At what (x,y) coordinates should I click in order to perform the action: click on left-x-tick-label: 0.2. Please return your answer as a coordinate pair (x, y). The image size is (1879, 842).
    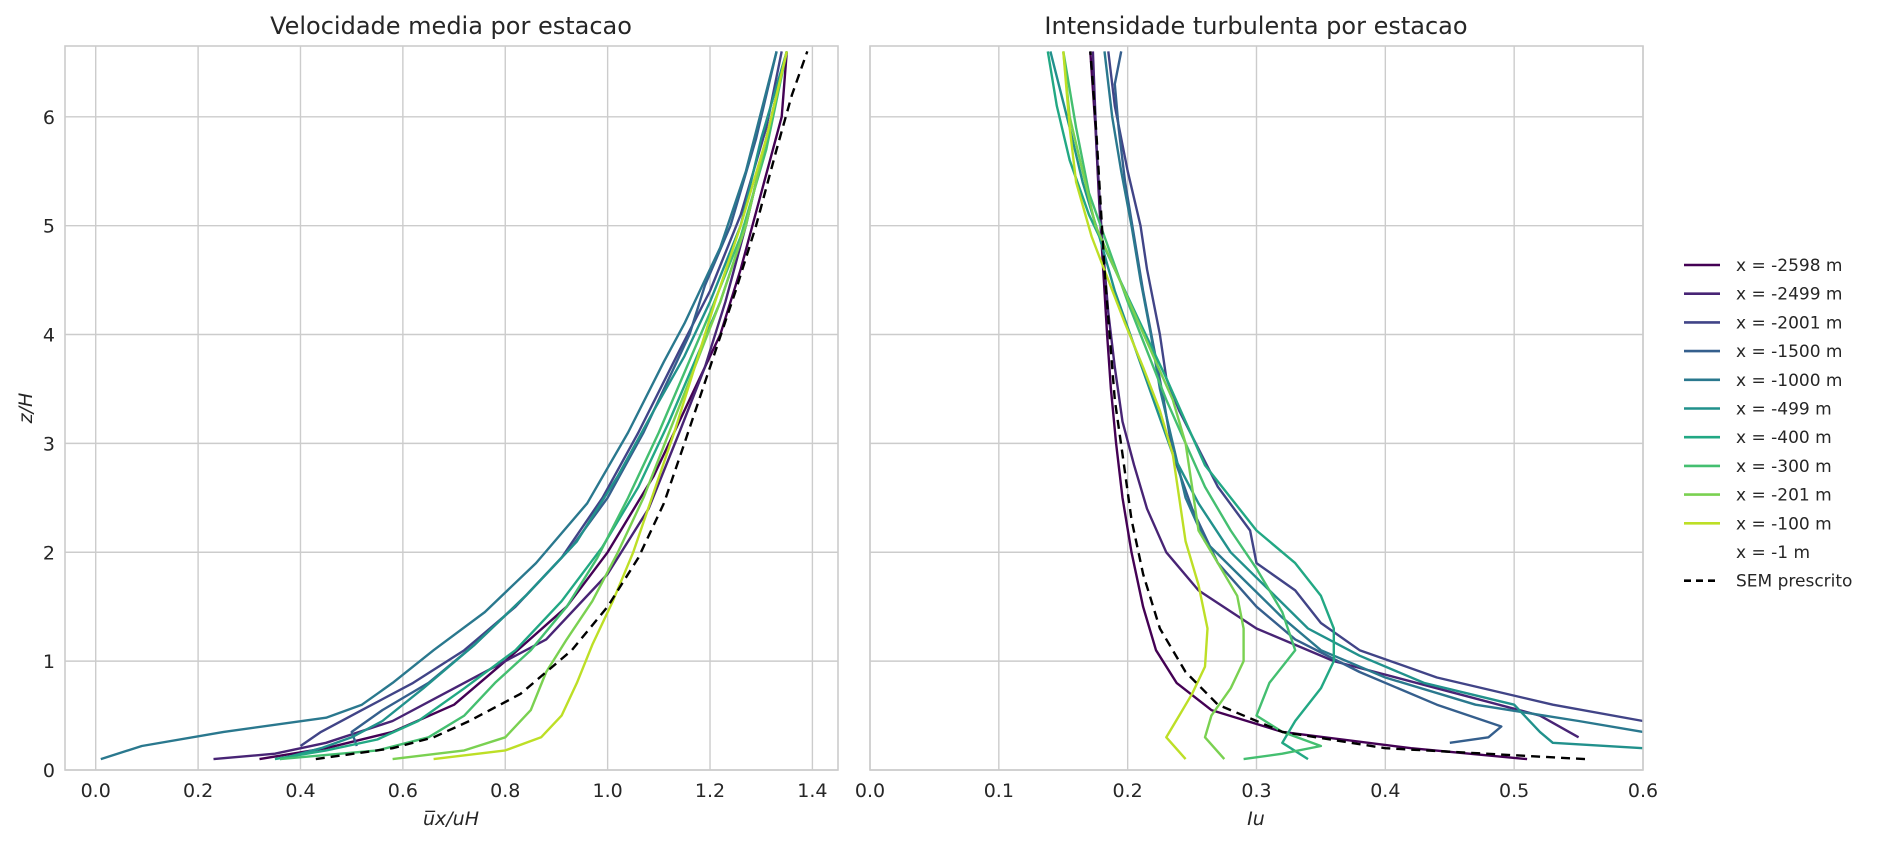
    Looking at the image, I should click on (198, 791).